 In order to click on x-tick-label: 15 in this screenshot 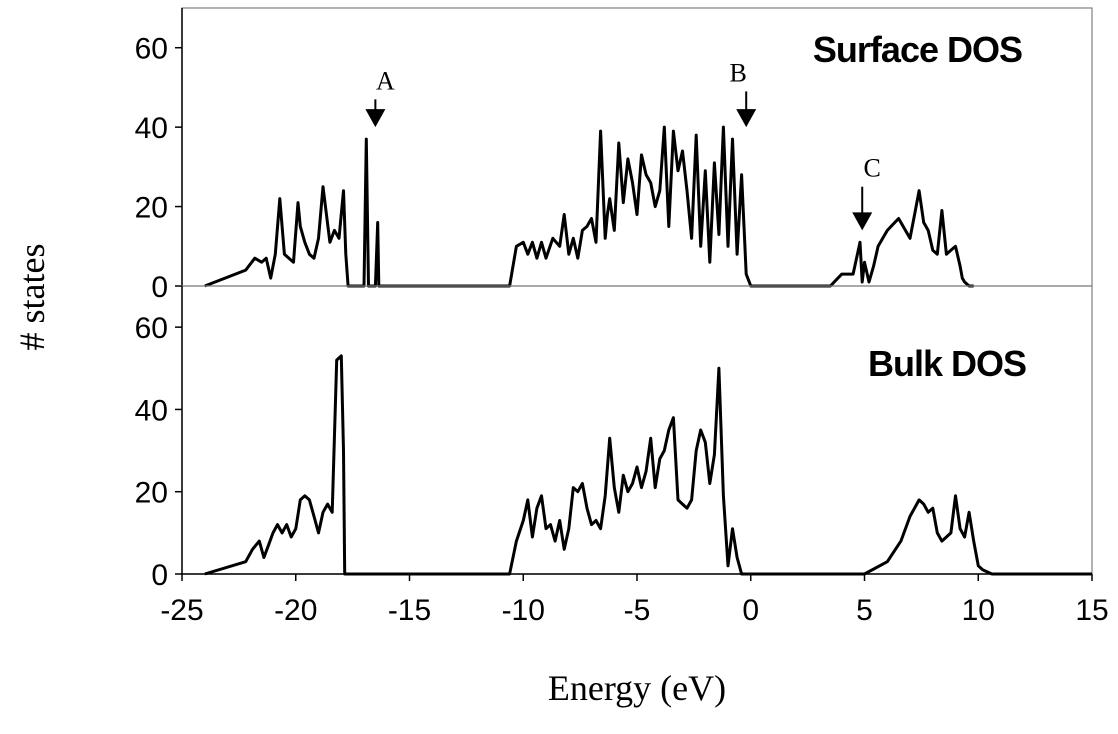, I will do `click(1091, 610)`.